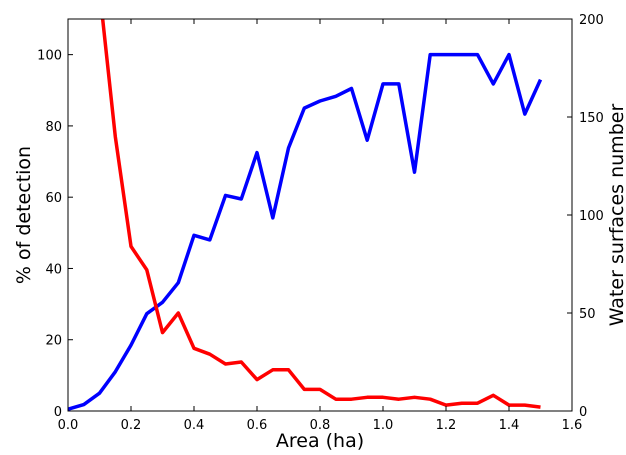  Describe the element at coordinates (616, 215) in the screenshot. I see `y-axis-right-title: Water surfaces number` at that location.